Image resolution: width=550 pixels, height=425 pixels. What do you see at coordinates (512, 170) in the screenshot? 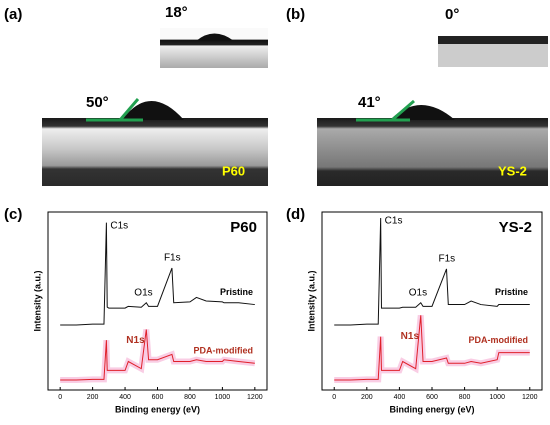
I see `sample-tag: YS-2` at bounding box center [512, 170].